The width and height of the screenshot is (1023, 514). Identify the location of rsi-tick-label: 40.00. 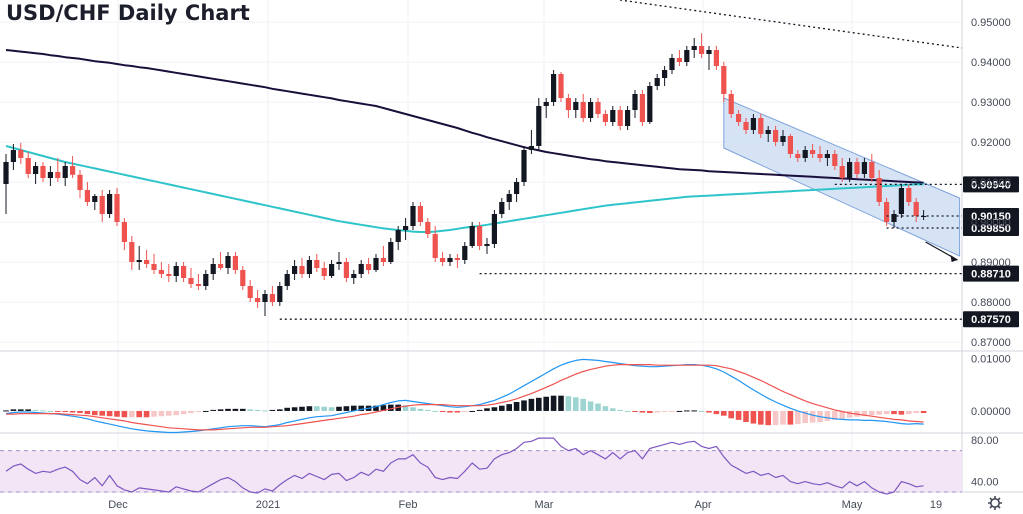
(985, 483).